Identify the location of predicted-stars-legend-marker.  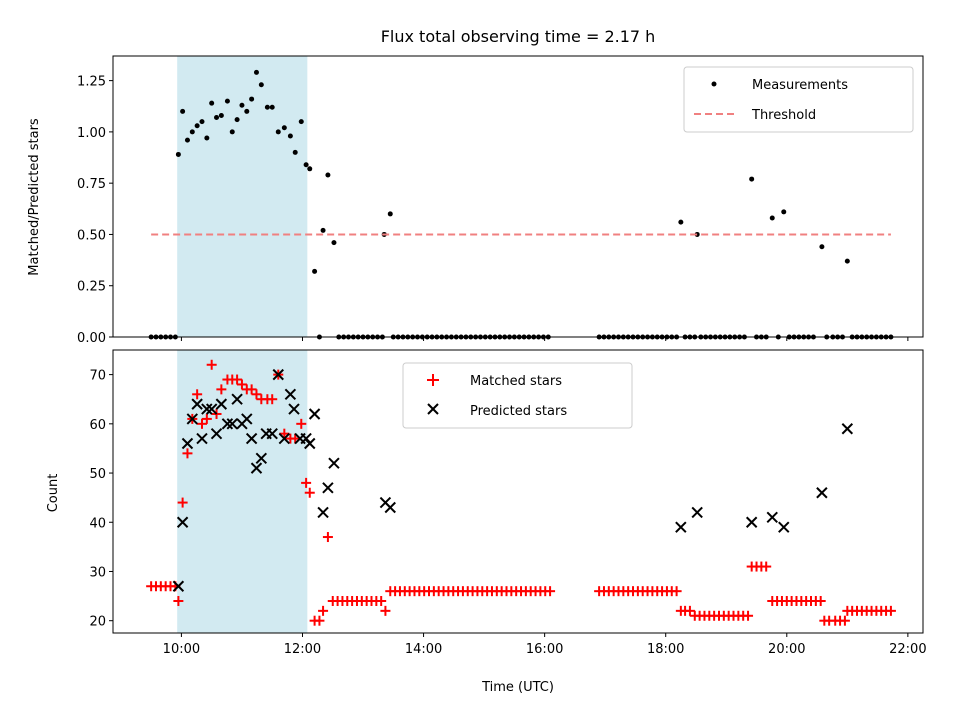
(433, 409).